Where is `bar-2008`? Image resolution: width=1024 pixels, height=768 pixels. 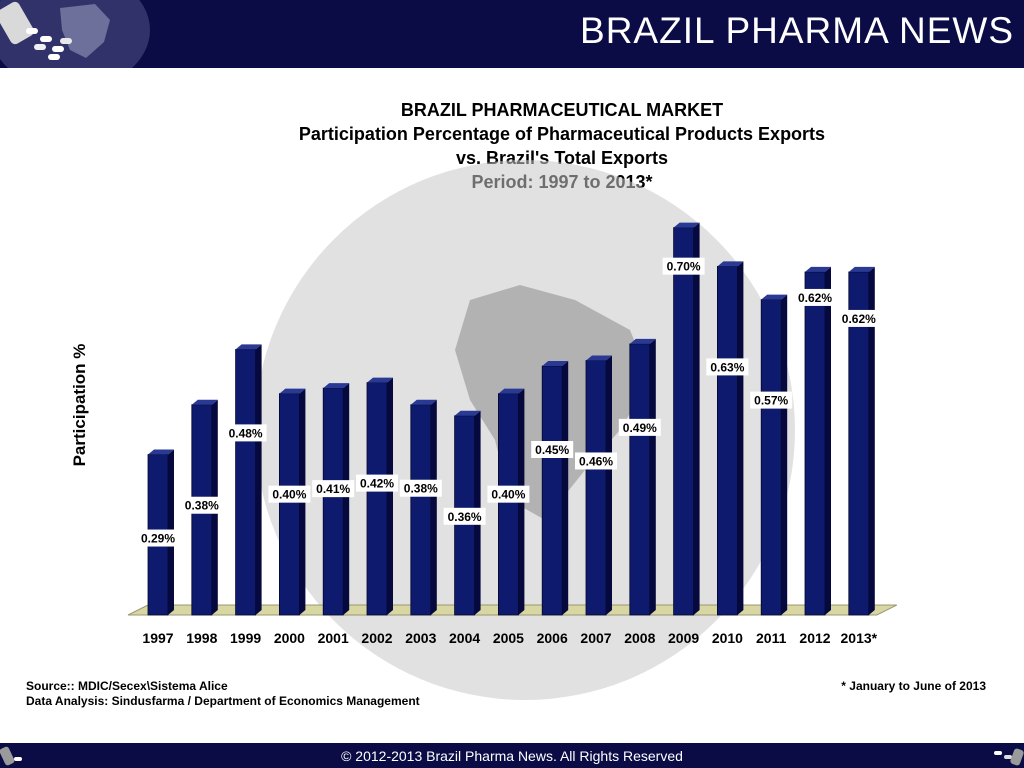
bar-2008 is located at coordinates (642, 477).